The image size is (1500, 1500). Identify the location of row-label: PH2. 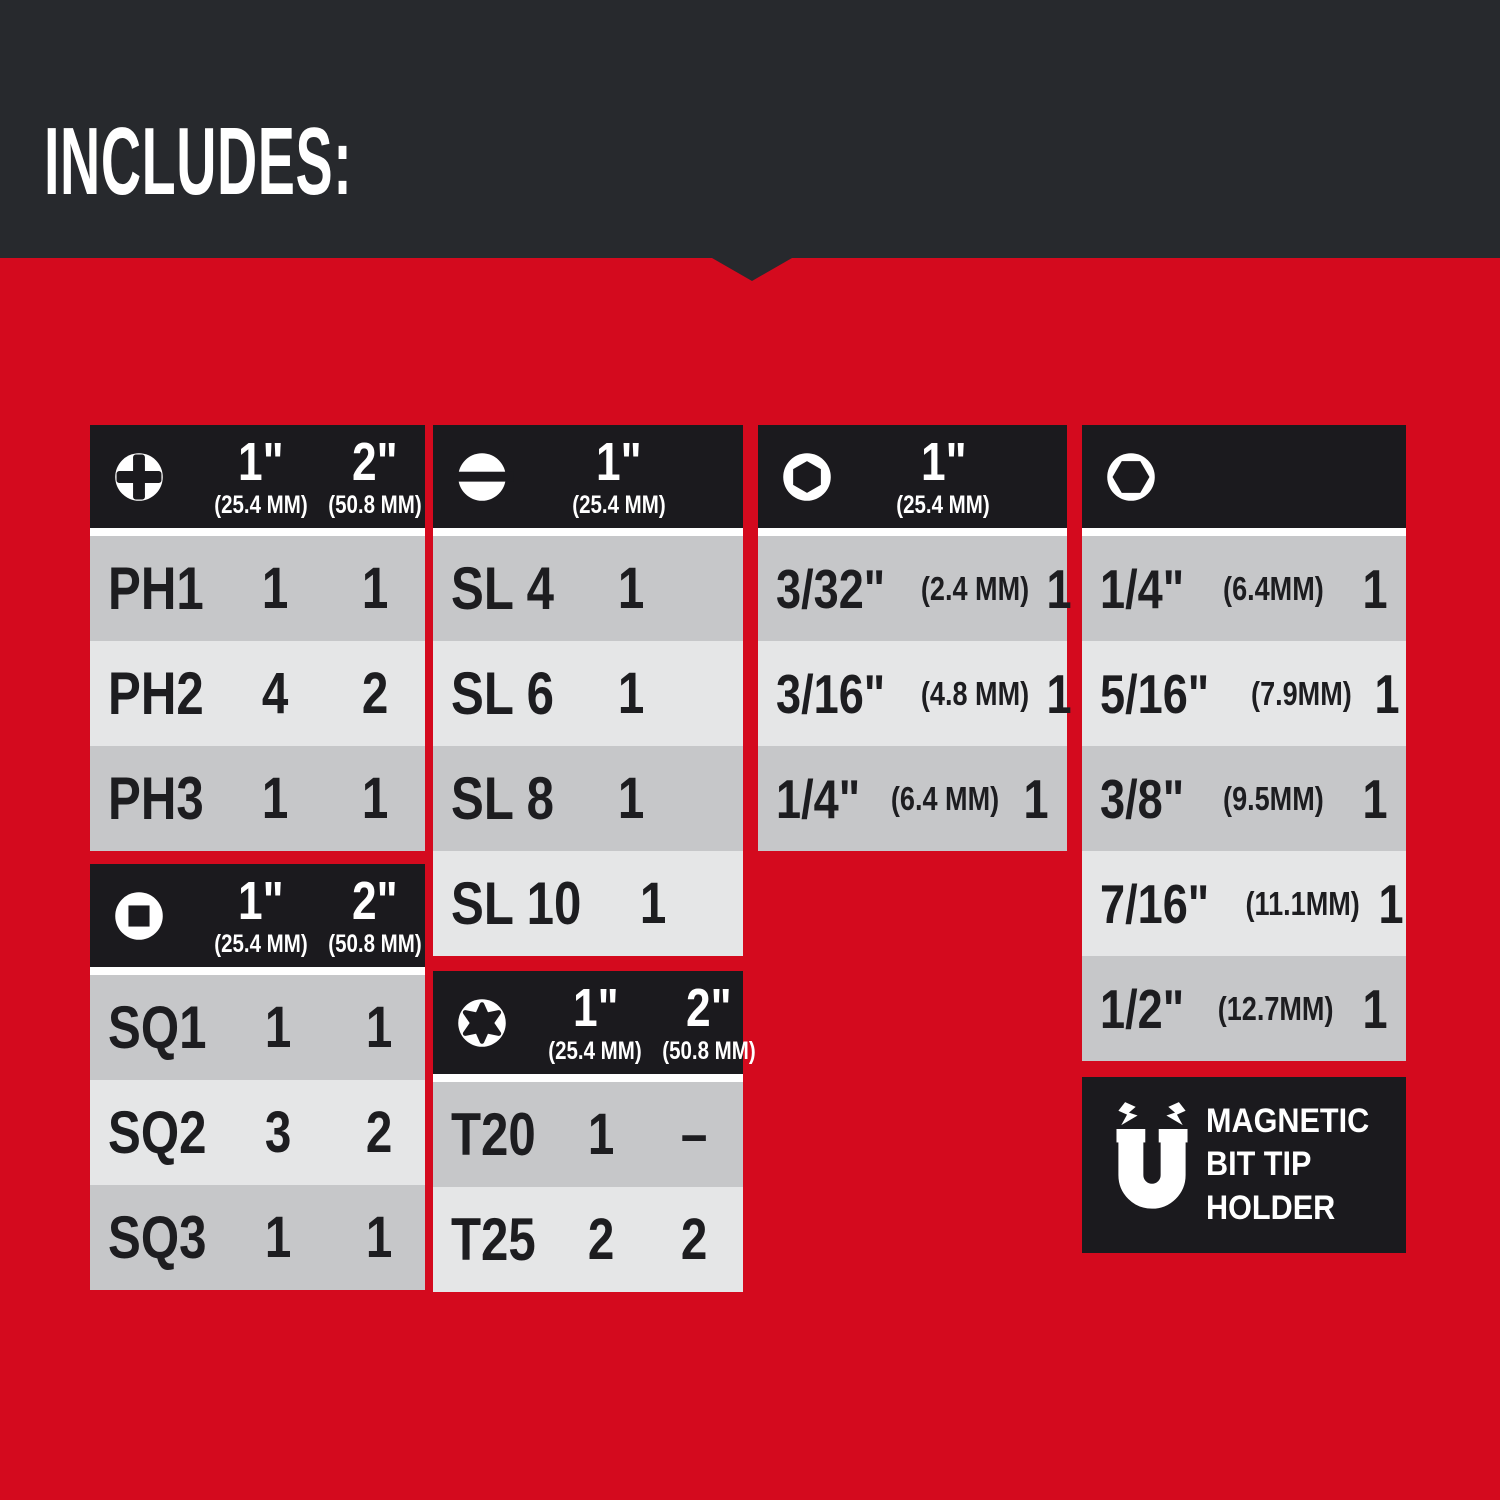
(156, 693).